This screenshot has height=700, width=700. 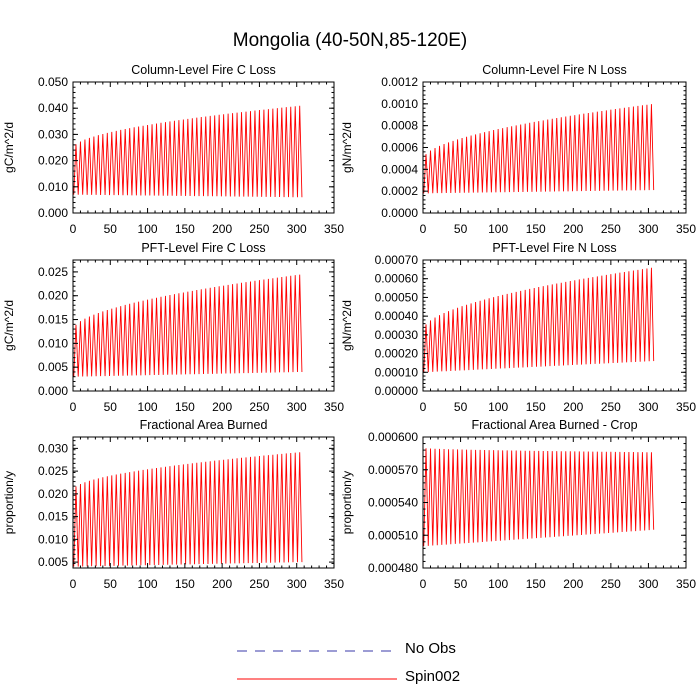 I want to click on chart-title: Fractional Area Burned, so click(x=204, y=425).